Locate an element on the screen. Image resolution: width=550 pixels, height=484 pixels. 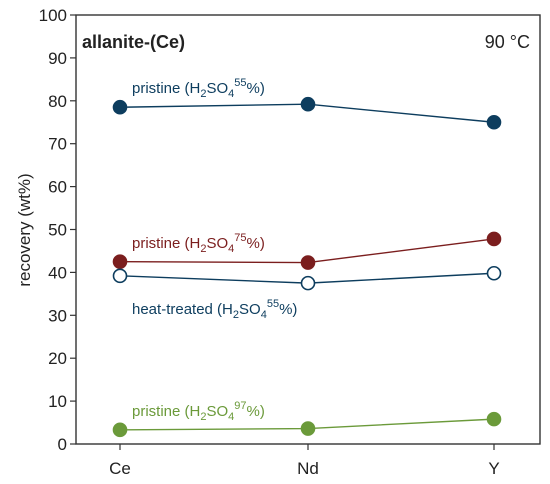
series-label: pristine (H2SO497%) is located at coordinates (198, 411).